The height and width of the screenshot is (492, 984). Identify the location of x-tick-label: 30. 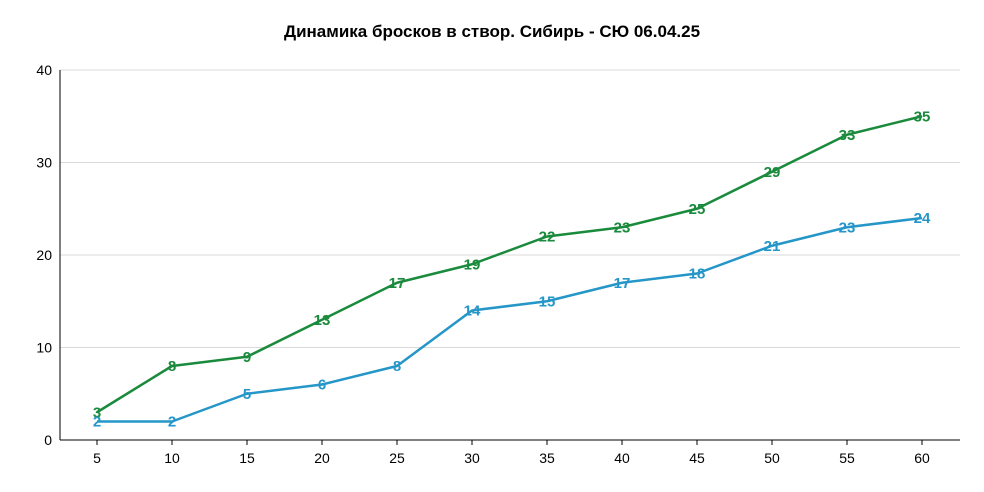
(472, 458).